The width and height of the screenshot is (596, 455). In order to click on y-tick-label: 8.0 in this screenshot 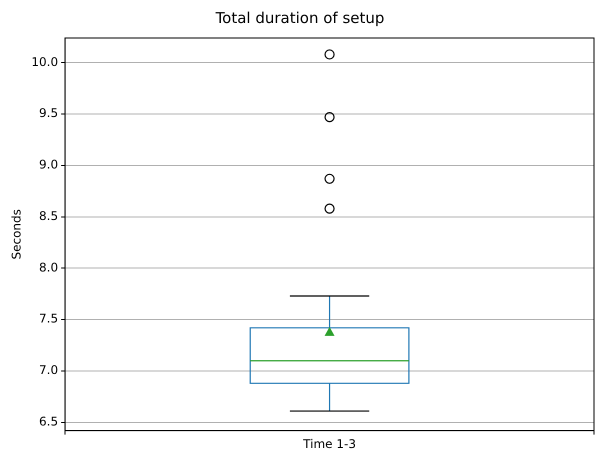, I will do `click(48, 267)`.